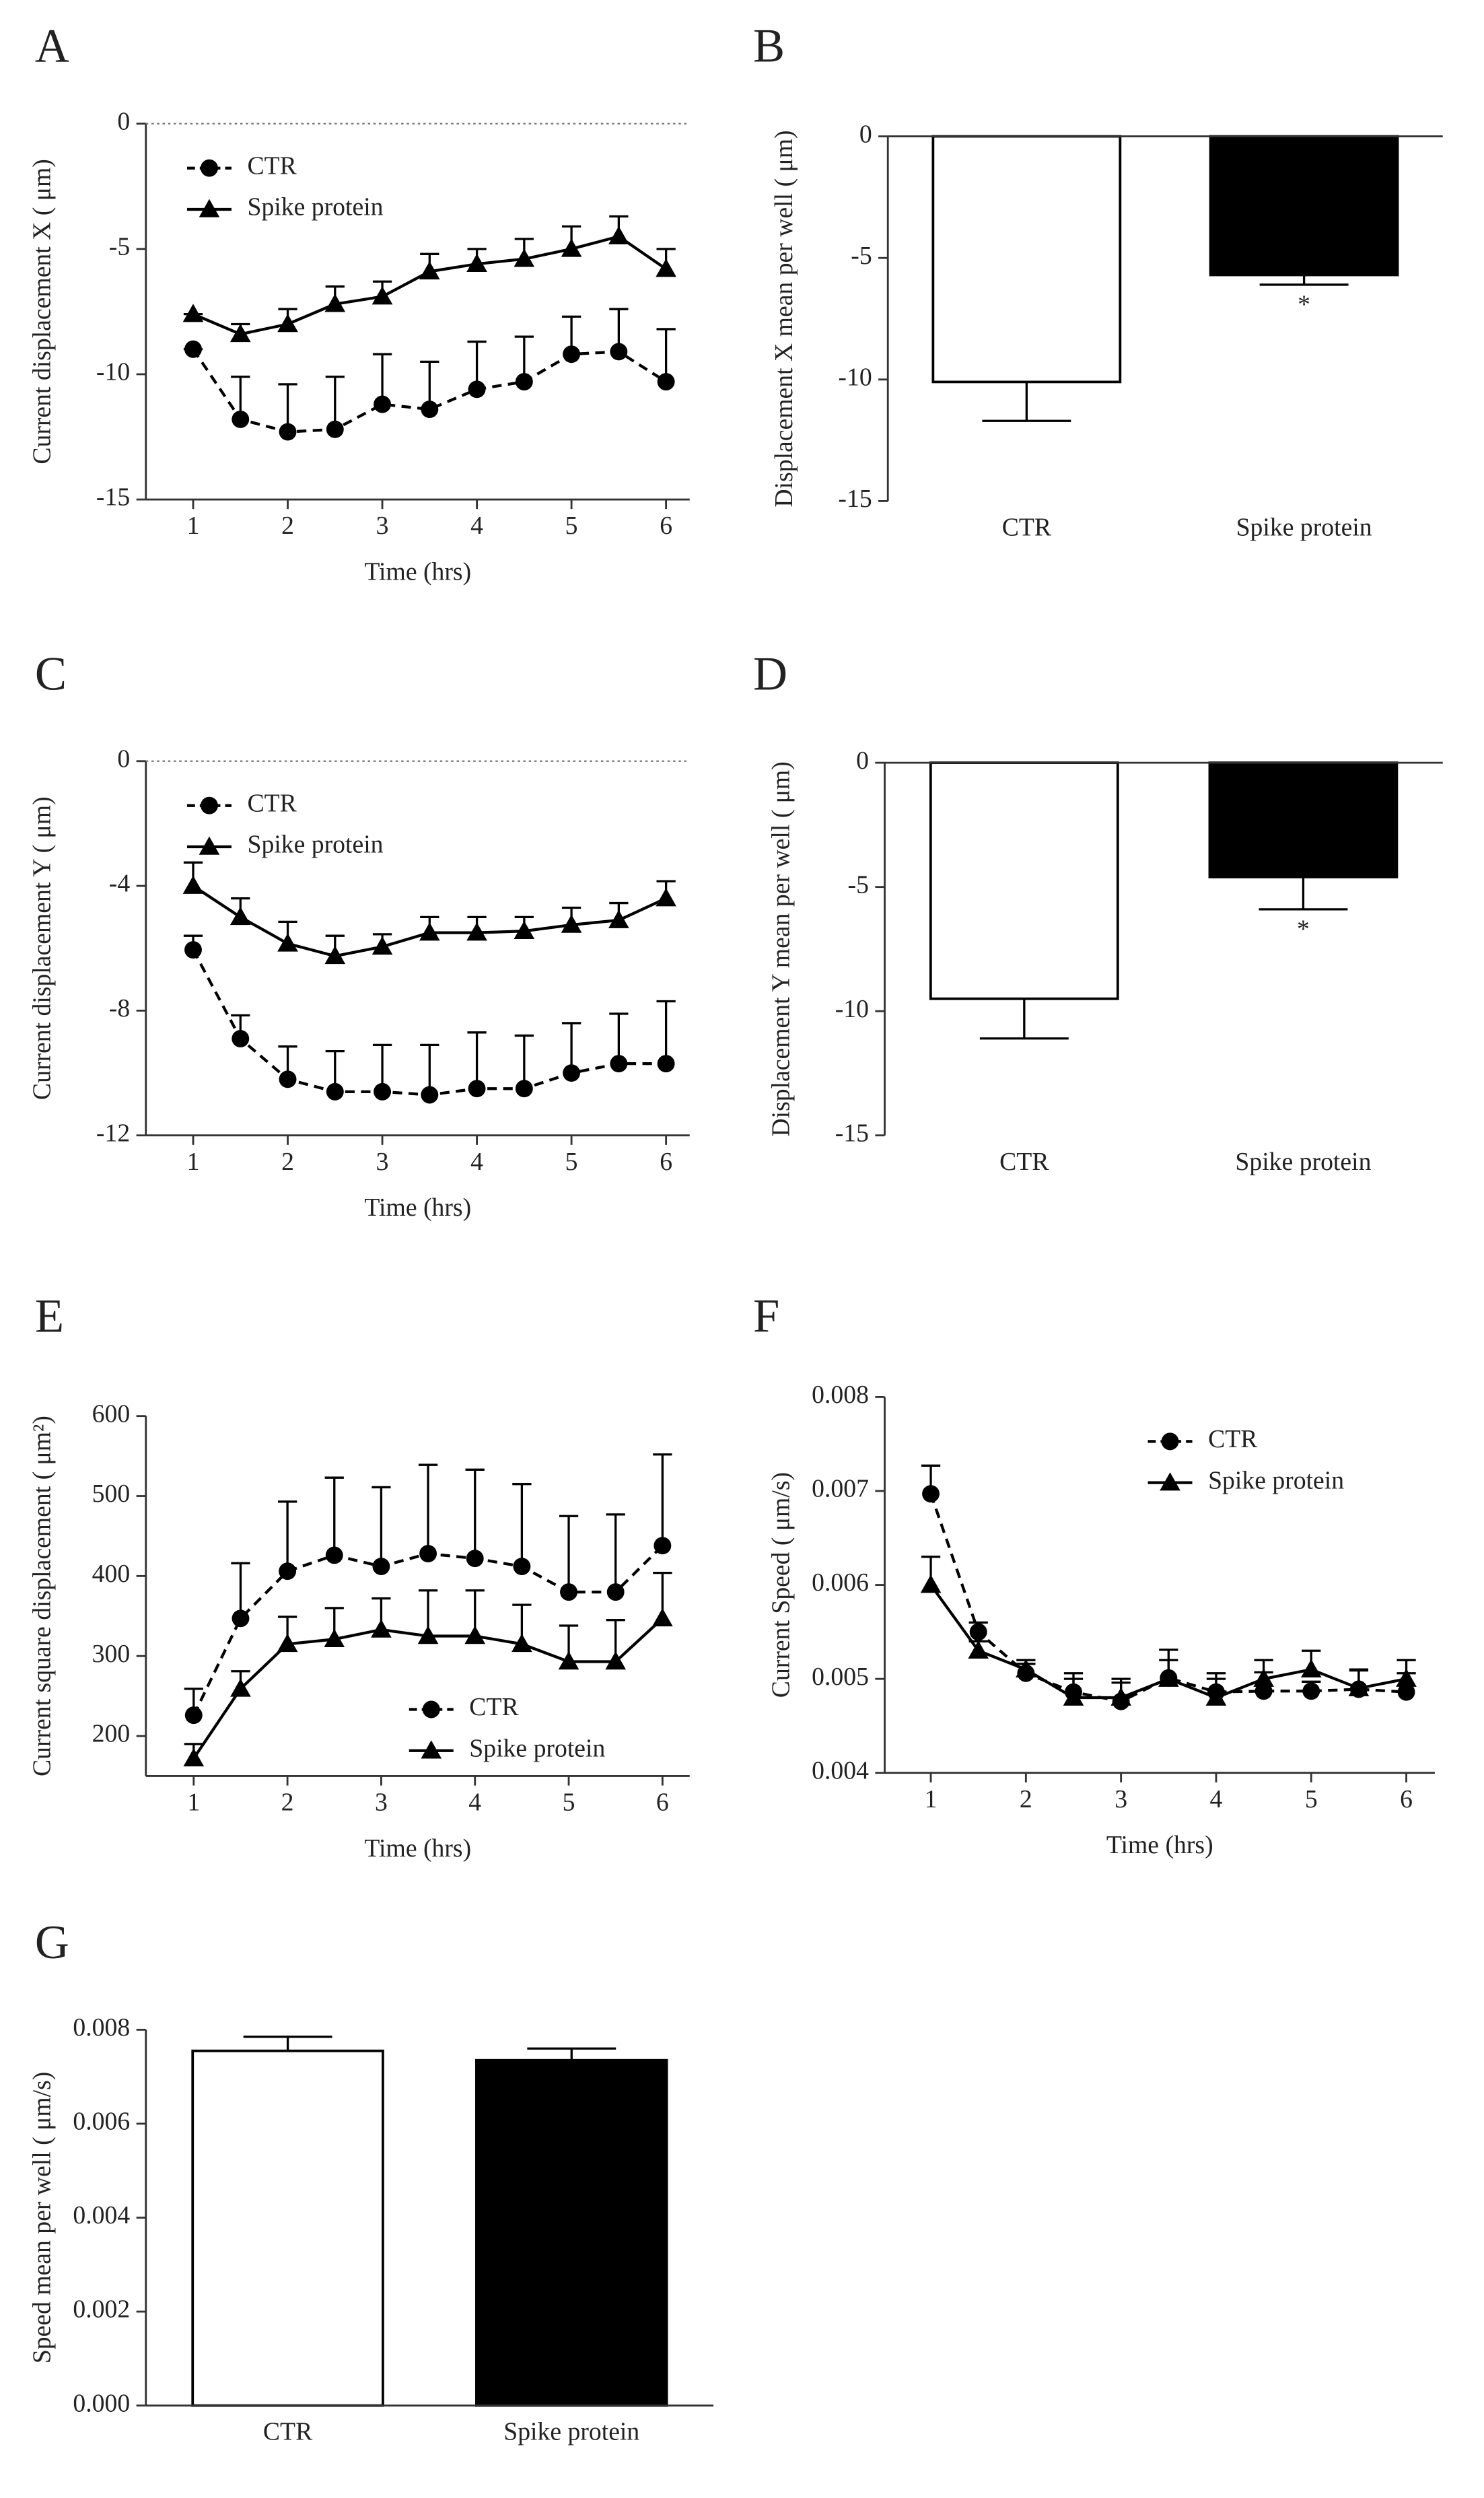 Image resolution: width=1484 pixels, height=2498 pixels. What do you see at coordinates (288, 2432) in the screenshot?
I see `x-tick-label: CTR` at bounding box center [288, 2432].